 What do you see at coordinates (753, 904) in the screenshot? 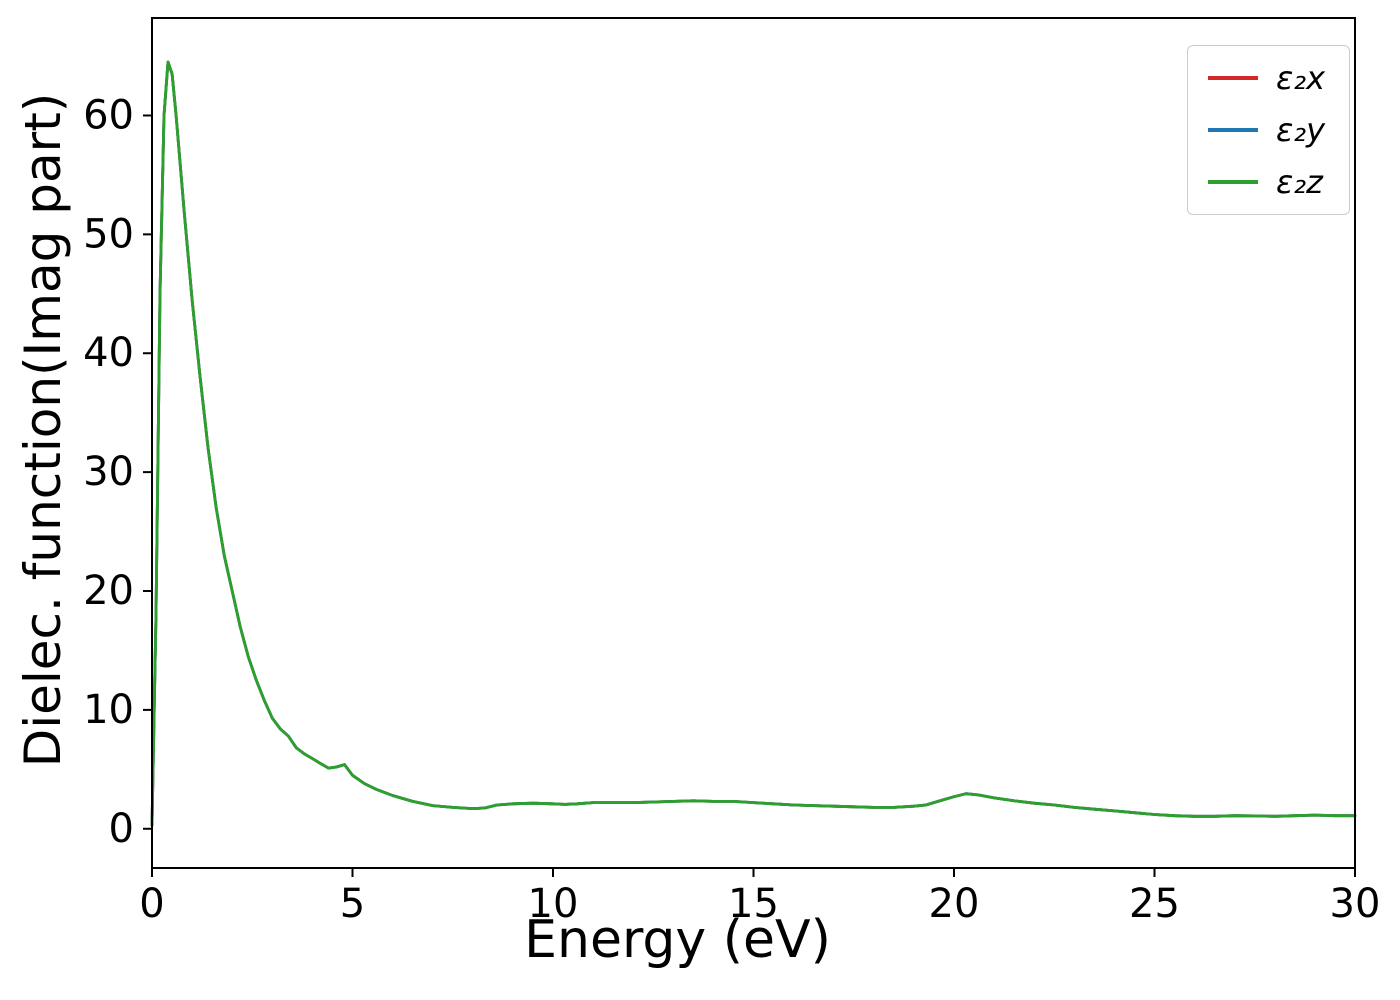
I see `x-tick-label: 15` at bounding box center [753, 904].